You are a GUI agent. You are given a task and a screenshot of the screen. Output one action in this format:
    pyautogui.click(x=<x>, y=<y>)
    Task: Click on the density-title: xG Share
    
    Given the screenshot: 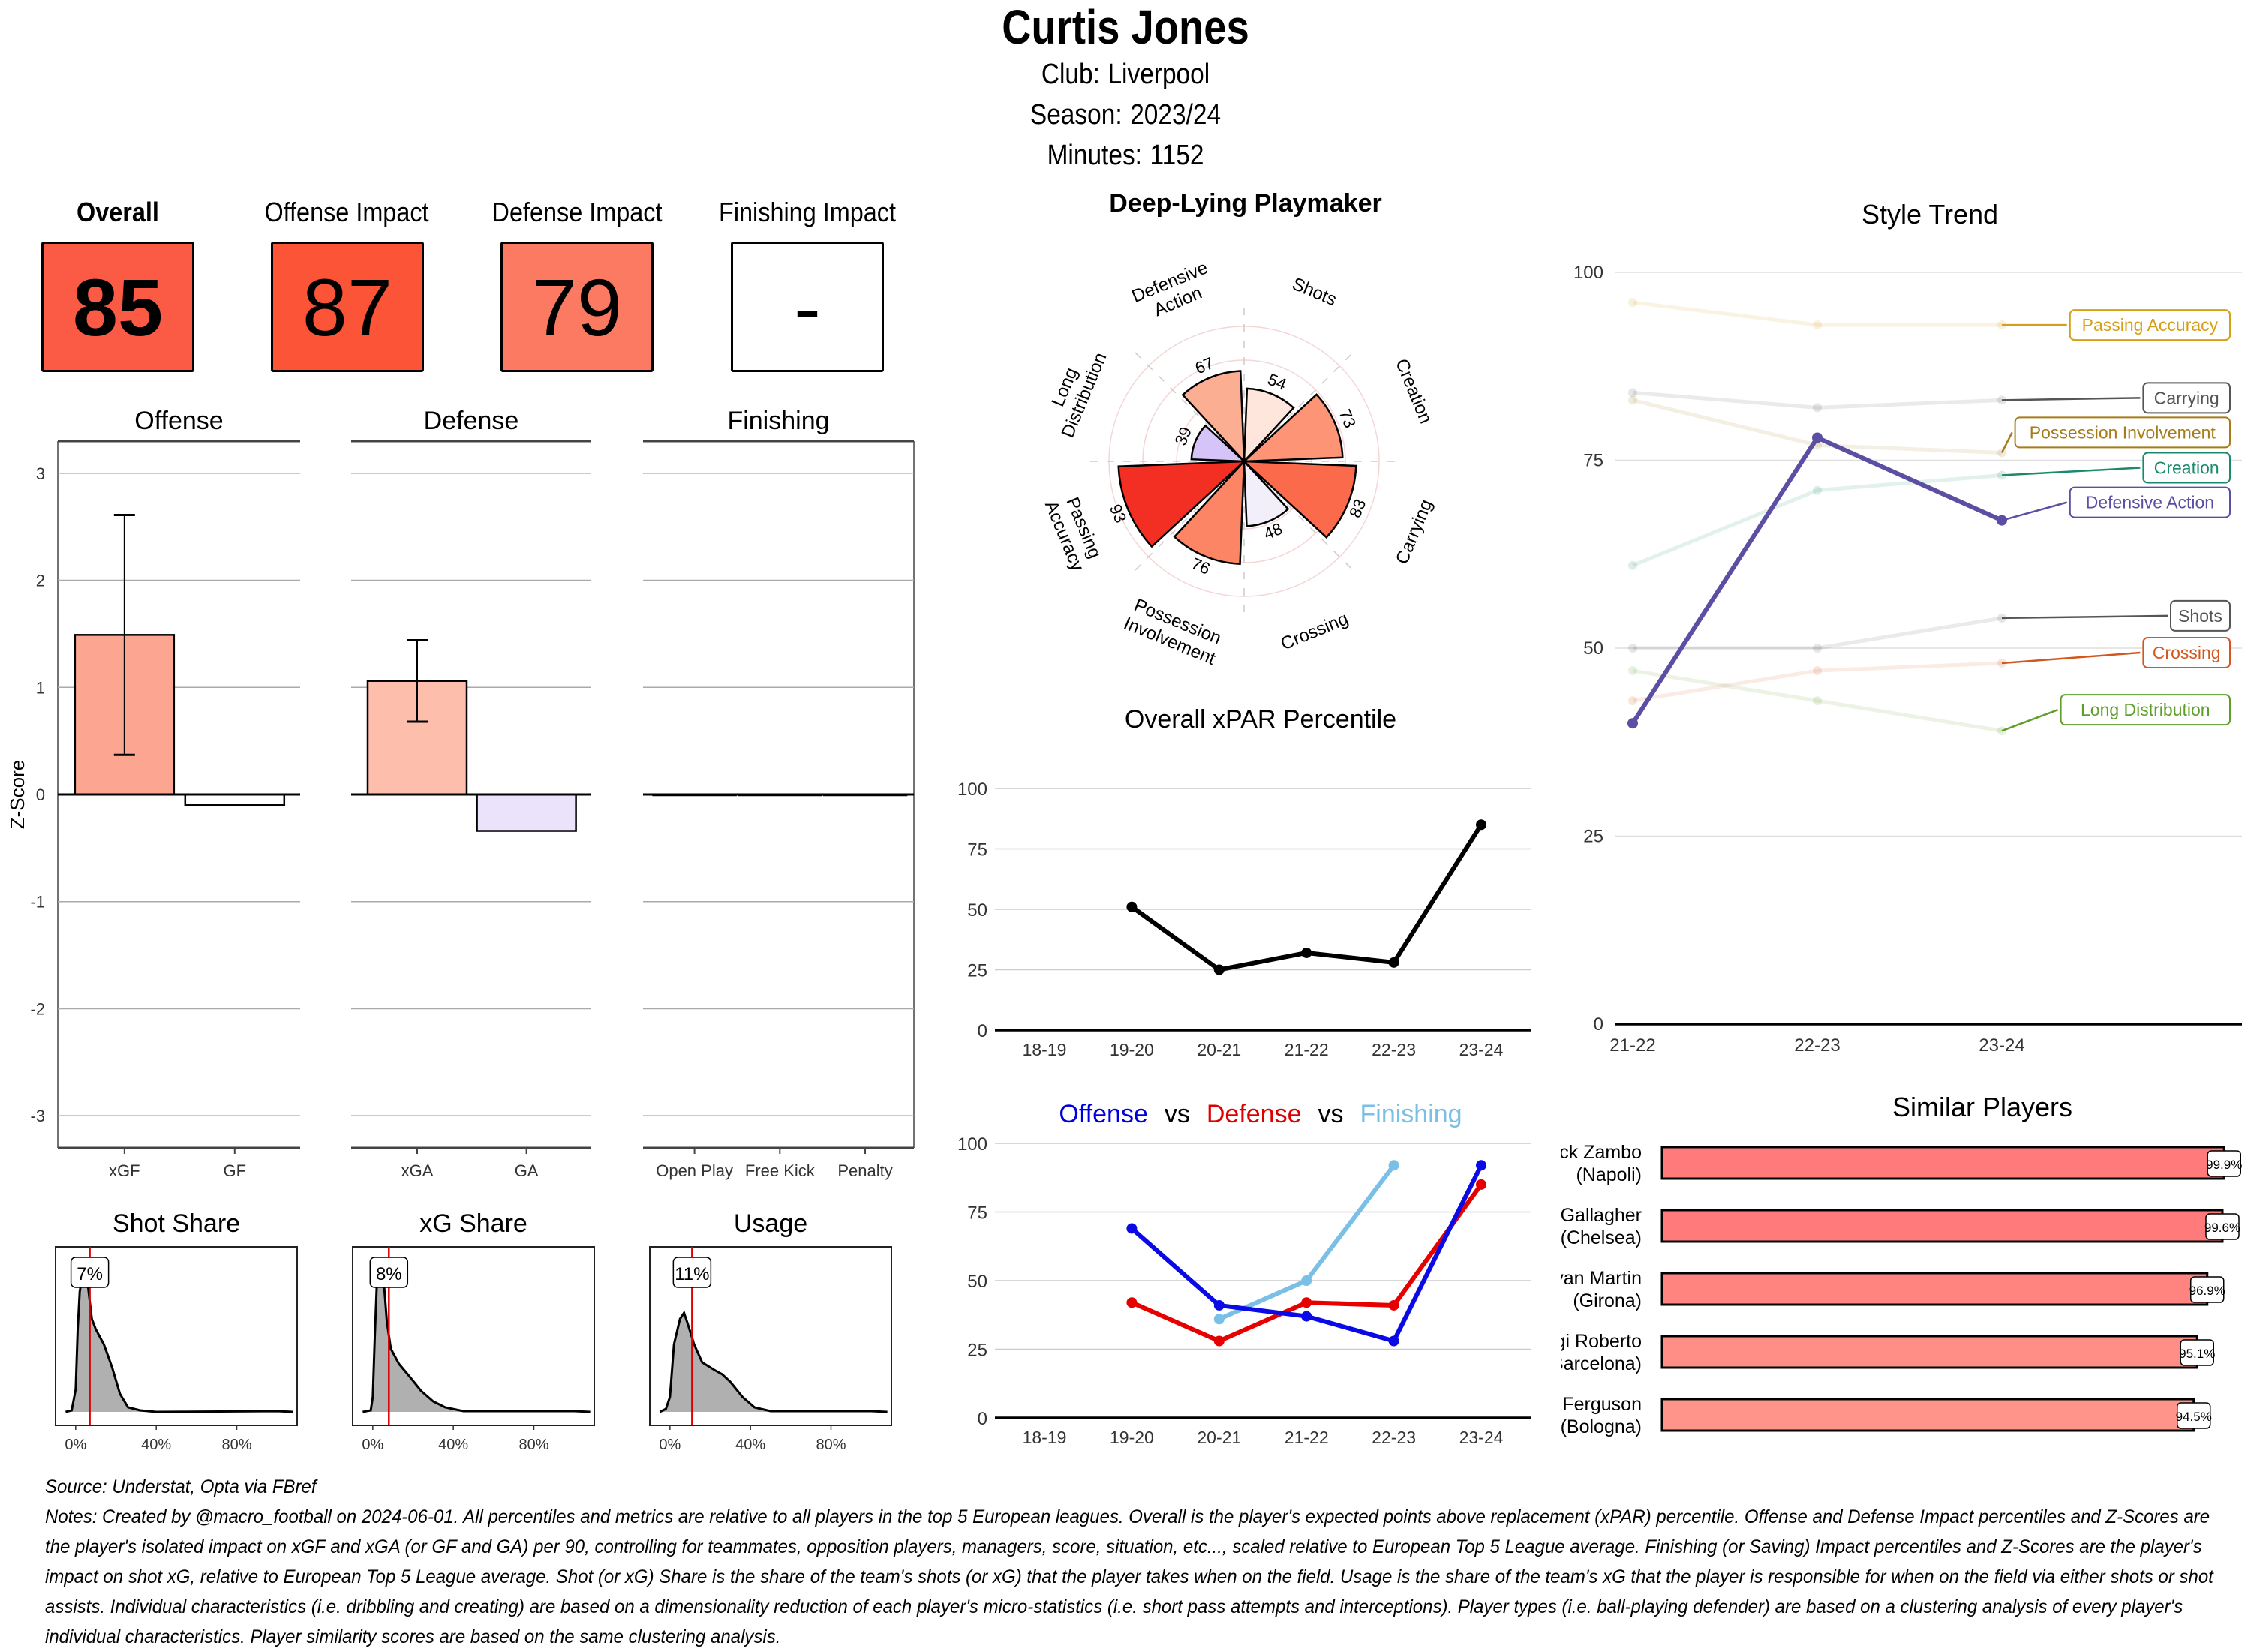 What is the action you would take?
    pyautogui.click(x=473, y=1223)
    